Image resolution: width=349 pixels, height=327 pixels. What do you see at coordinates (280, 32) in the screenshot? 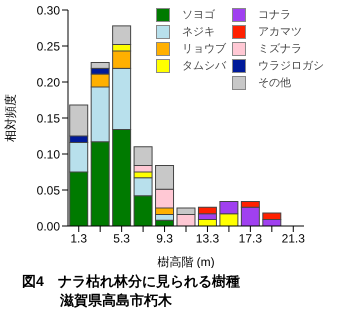
I see `legend-label: アカマツ` at bounding box center [280, 32].